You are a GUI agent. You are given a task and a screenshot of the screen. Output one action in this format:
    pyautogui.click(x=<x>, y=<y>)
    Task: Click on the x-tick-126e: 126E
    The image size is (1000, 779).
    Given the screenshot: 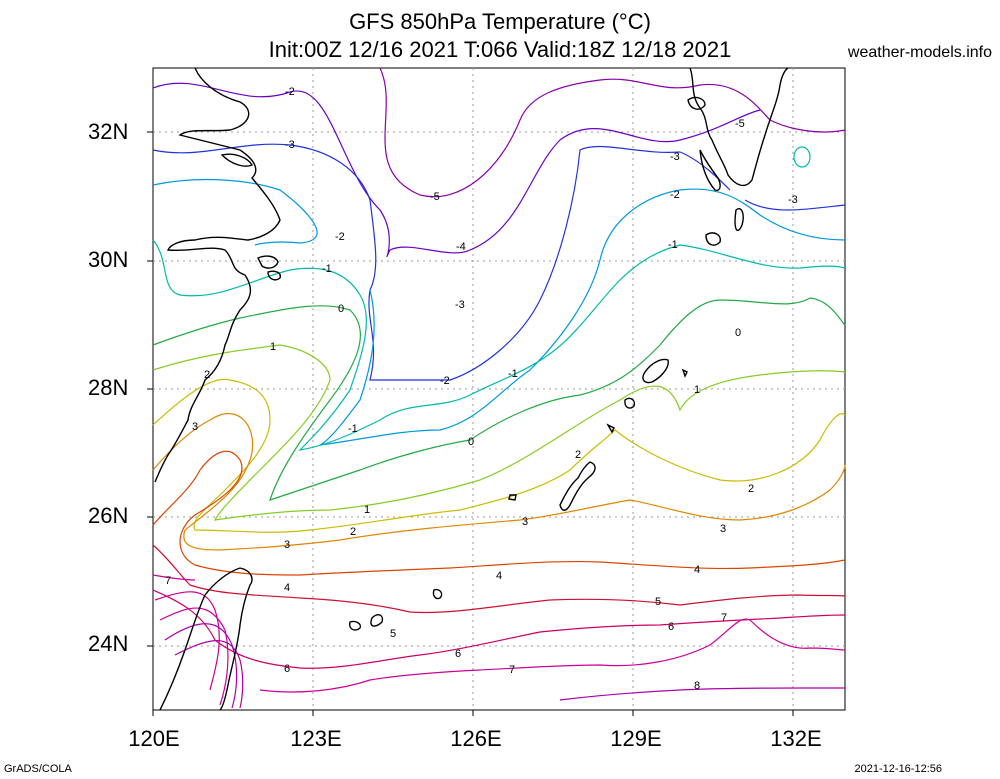 What is the action you would take?
    pyautogui.click(x=476, y=738)
    